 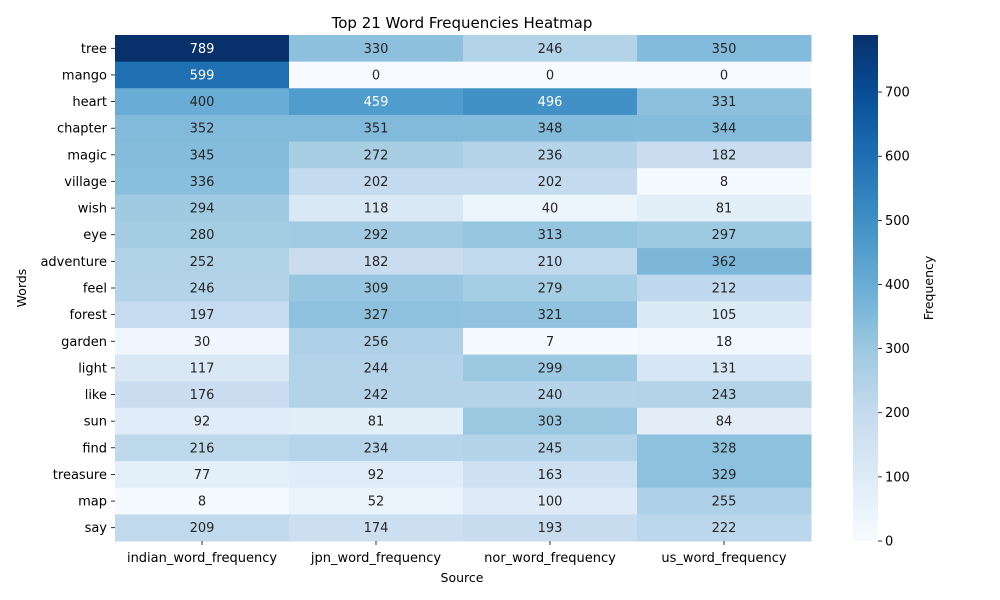 I want to click on cell-value-label: 344, so click(x=724, y=129).